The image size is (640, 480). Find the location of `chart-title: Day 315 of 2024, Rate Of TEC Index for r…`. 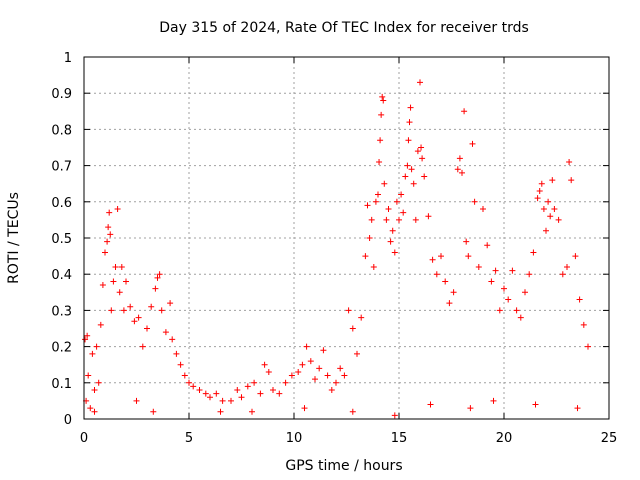

chart-title: Day 315 of 2024, Rate Of TEC Index for r… is located at coordinates (344, 28).